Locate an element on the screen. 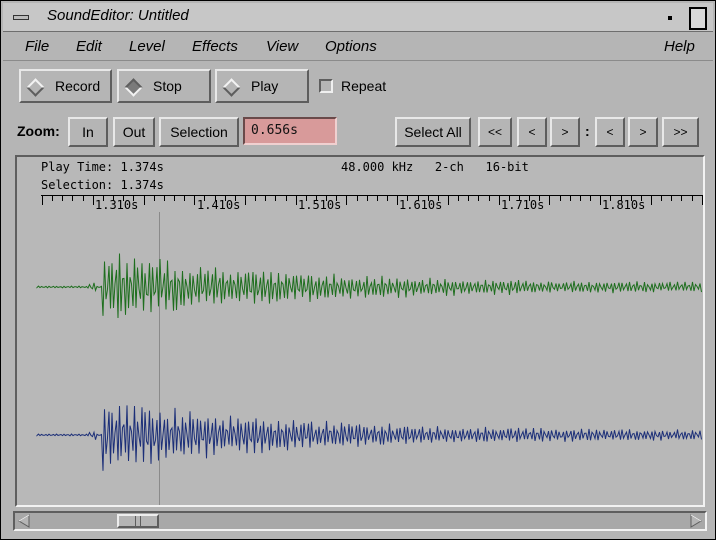 This screenshot has height=540, width=716. stop-button: Stop is located at coordinates (164, 86).